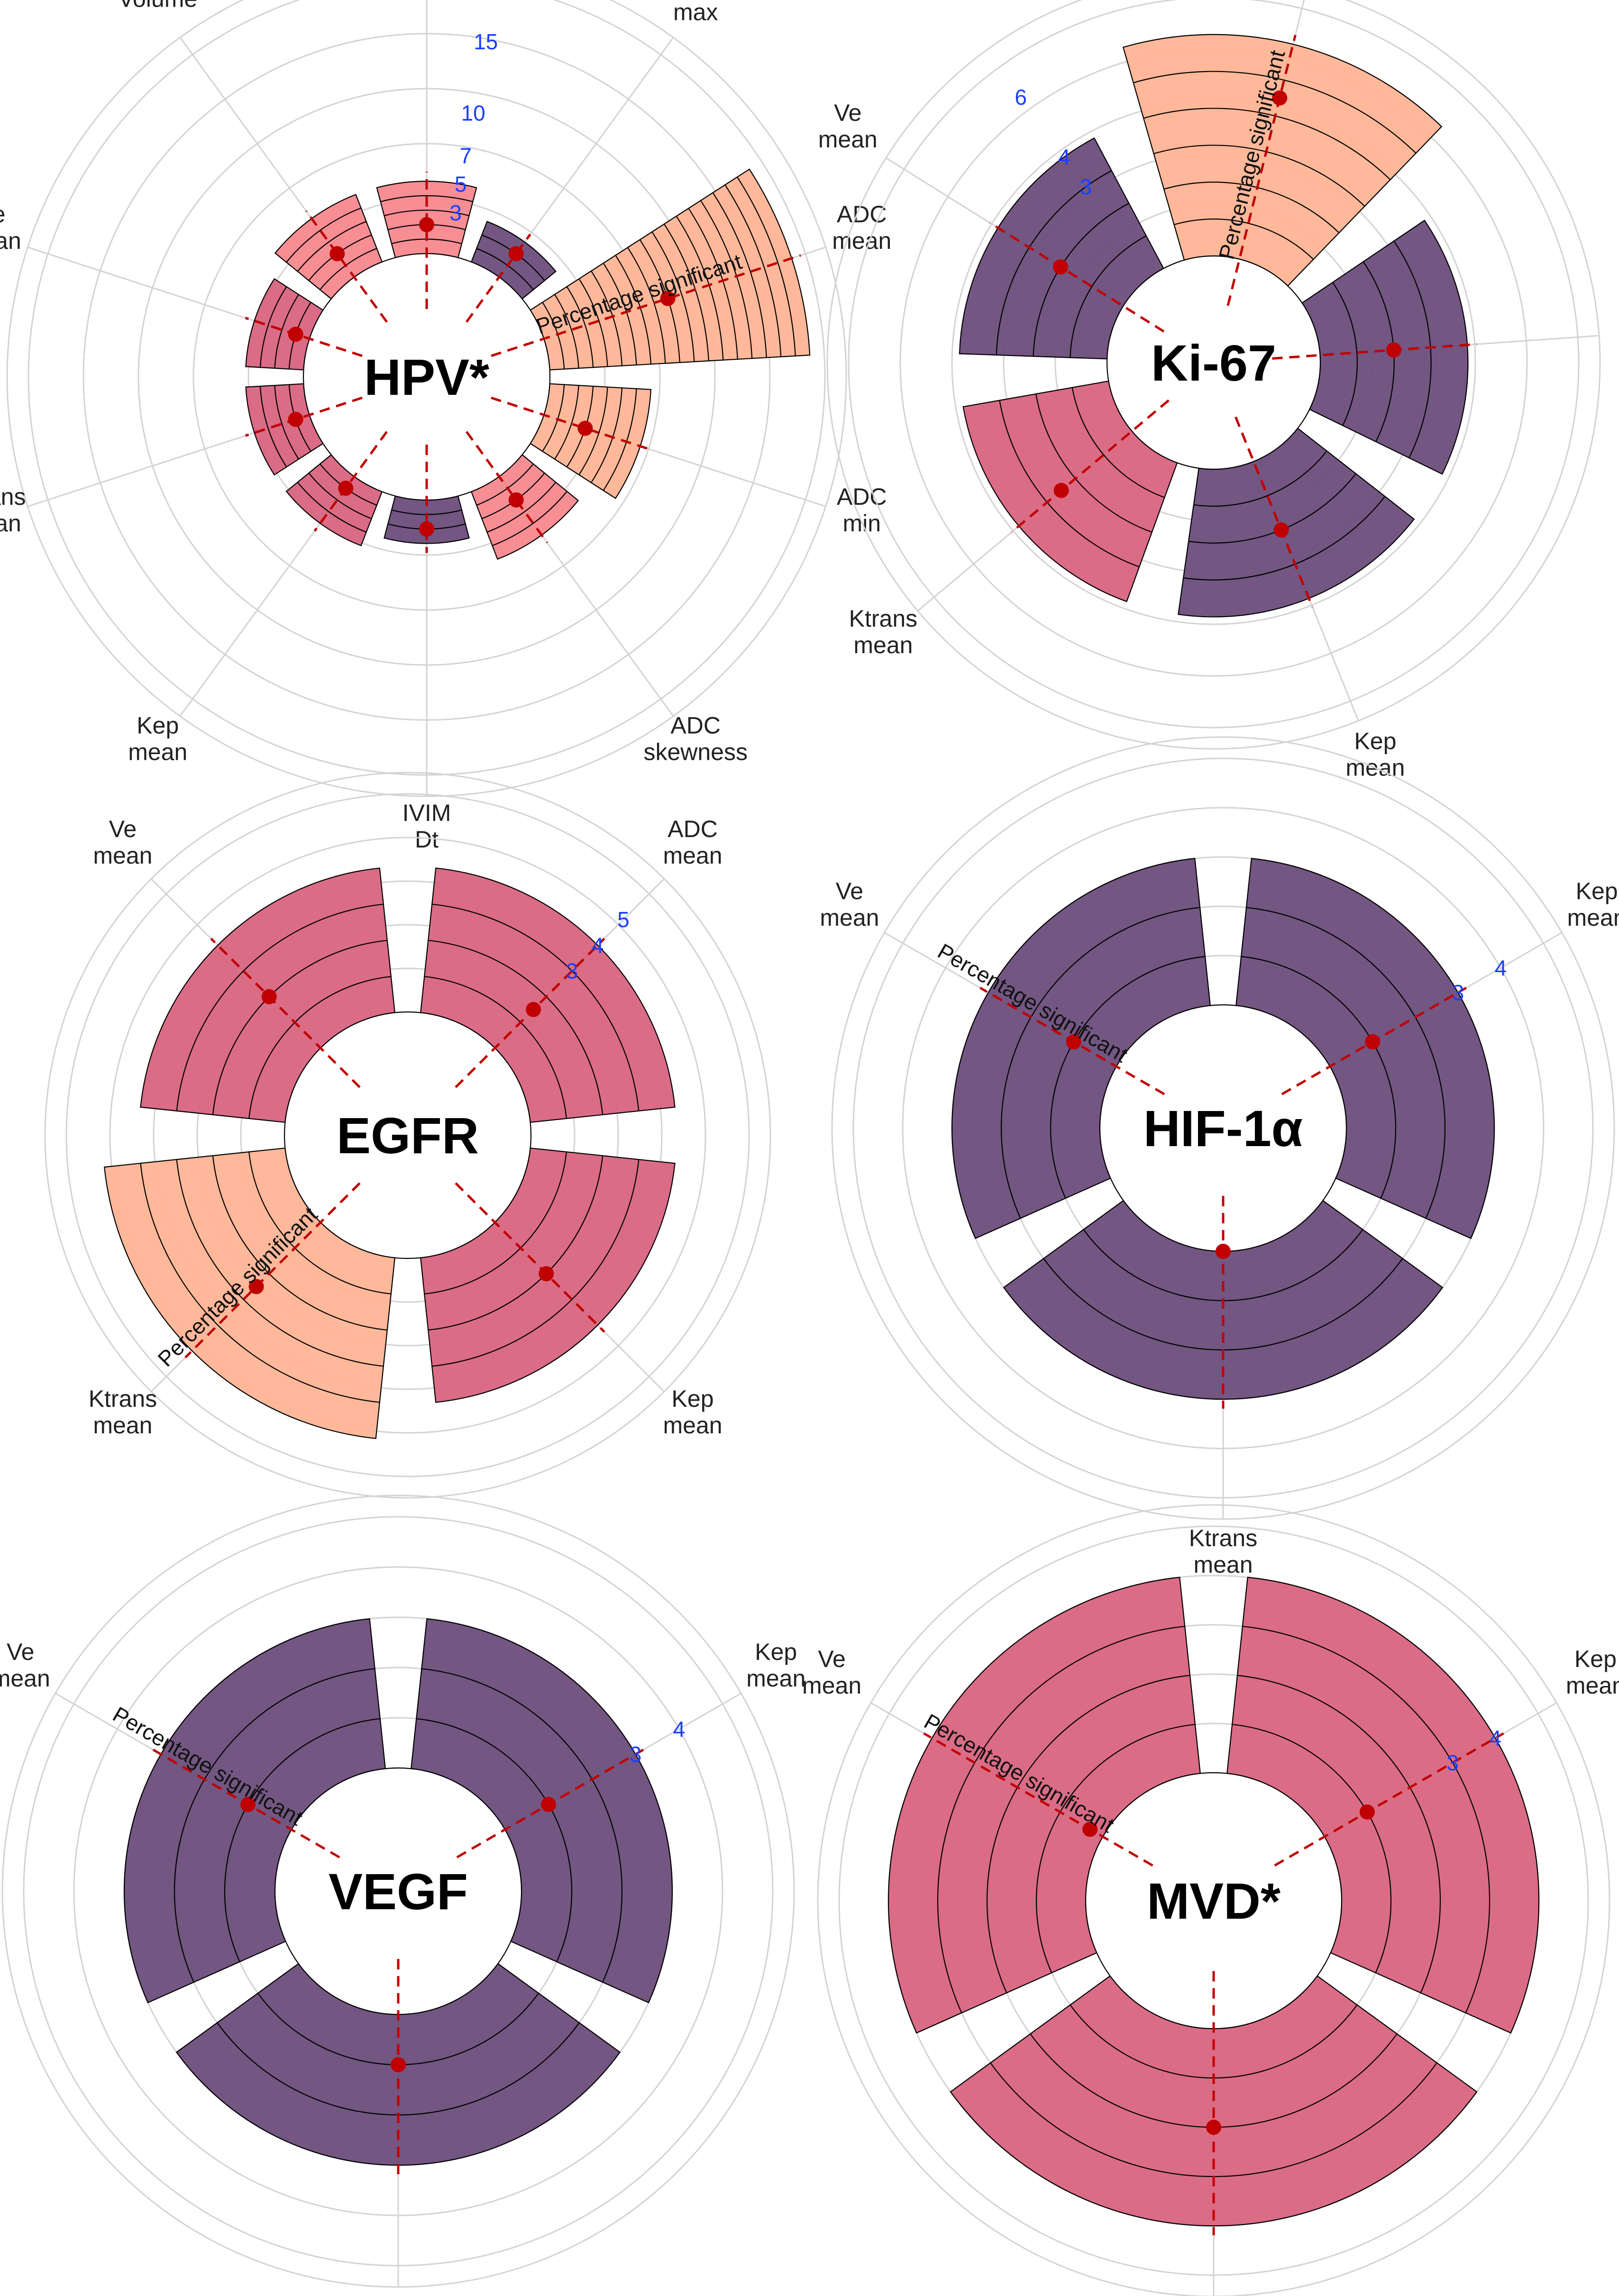 The width and height of the screenshot is (1619, 2296). Describe the element at coordinates (1213, 362) in the screenshot. I see `center-hole` at that location.